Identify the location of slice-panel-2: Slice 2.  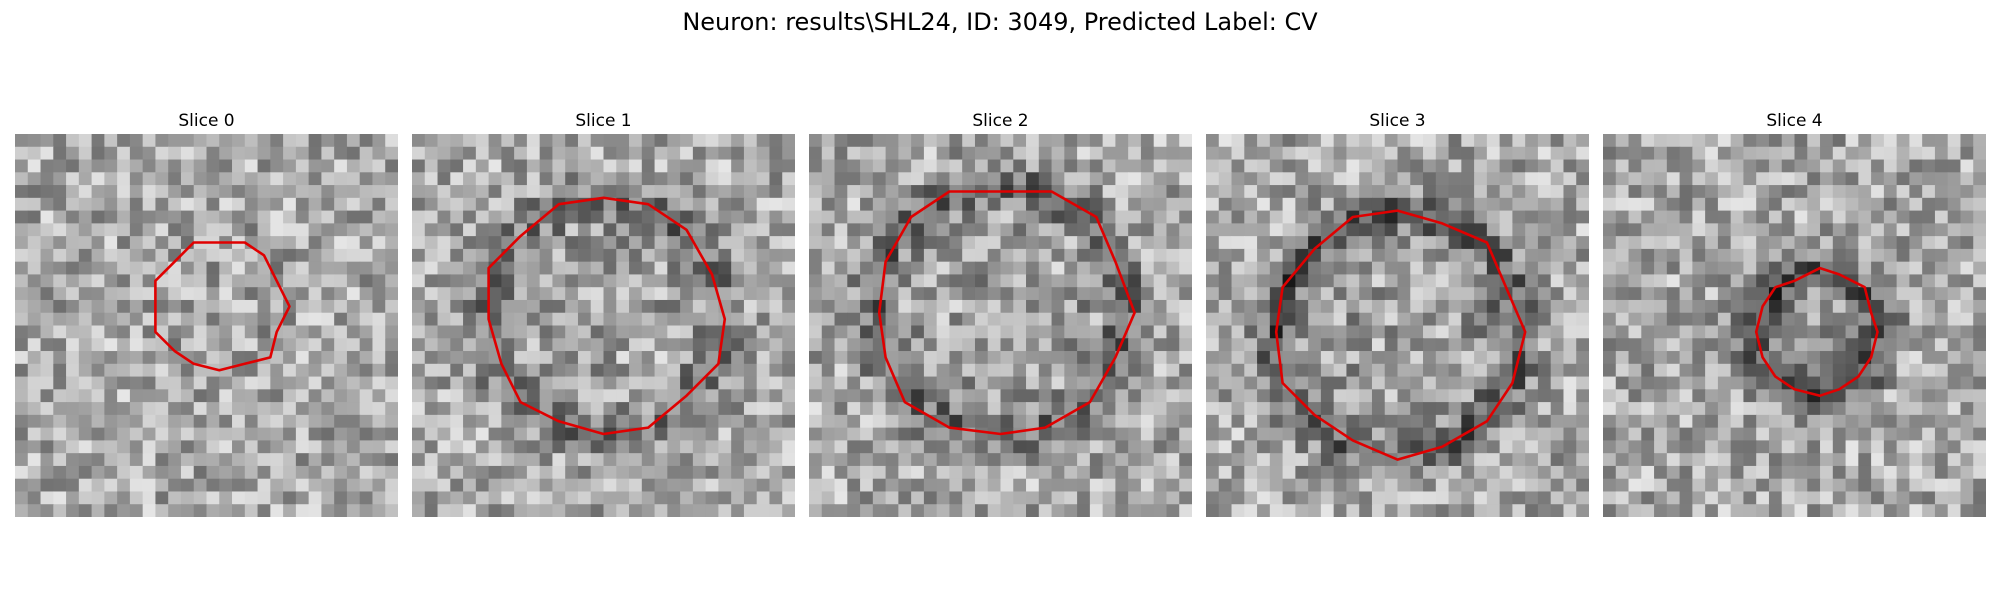
(1000, 312).